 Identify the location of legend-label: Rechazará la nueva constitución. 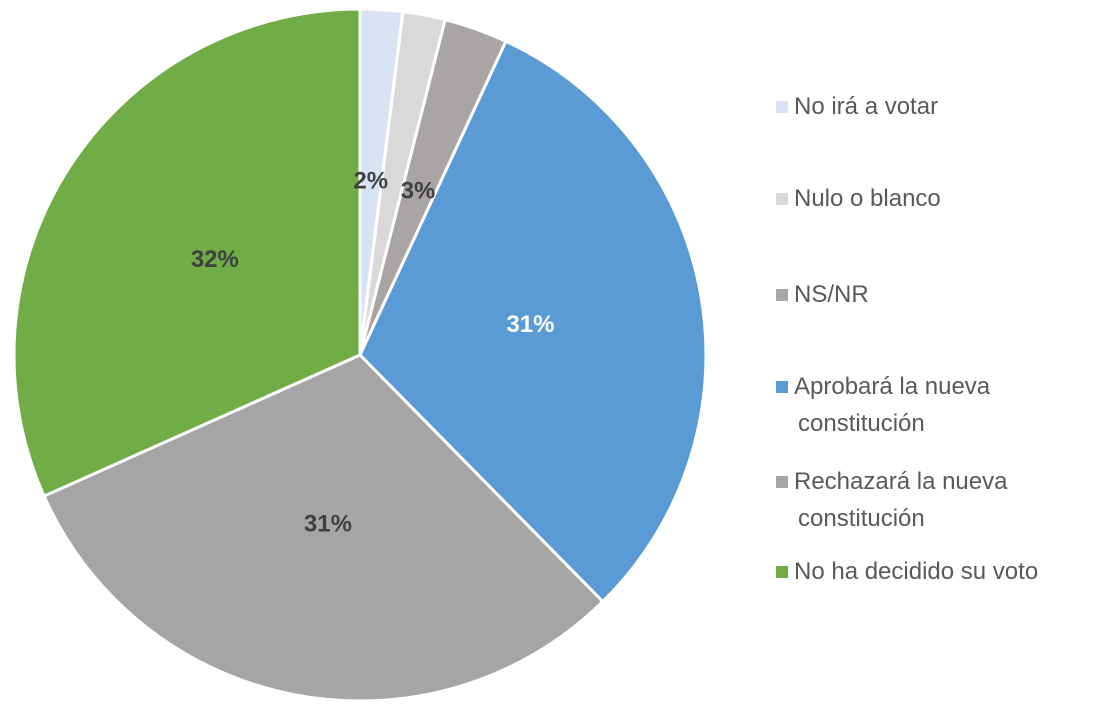
(901, 500).